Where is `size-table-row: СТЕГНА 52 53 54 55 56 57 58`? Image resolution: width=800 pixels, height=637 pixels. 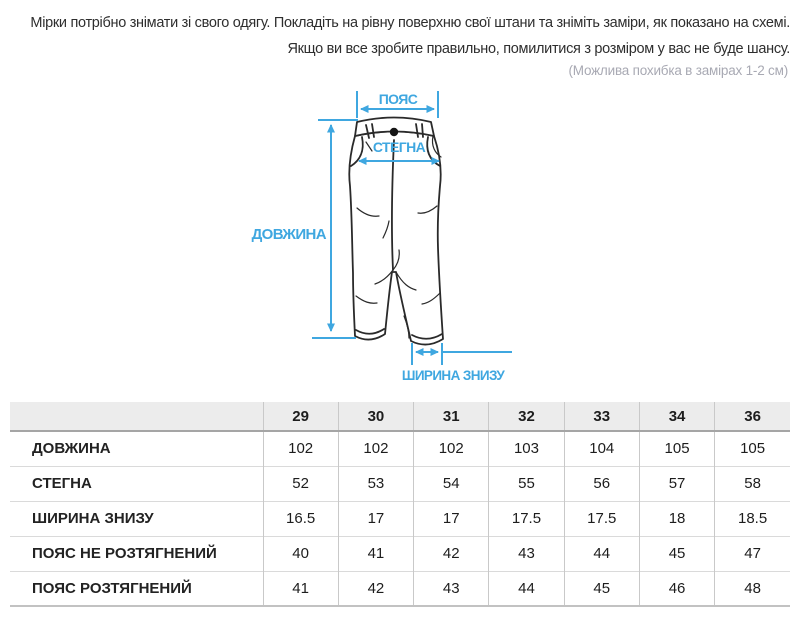 size-table-row: СТЕГНА 52 53 54 55 56 57 58 is located at coordinates (400, 483).